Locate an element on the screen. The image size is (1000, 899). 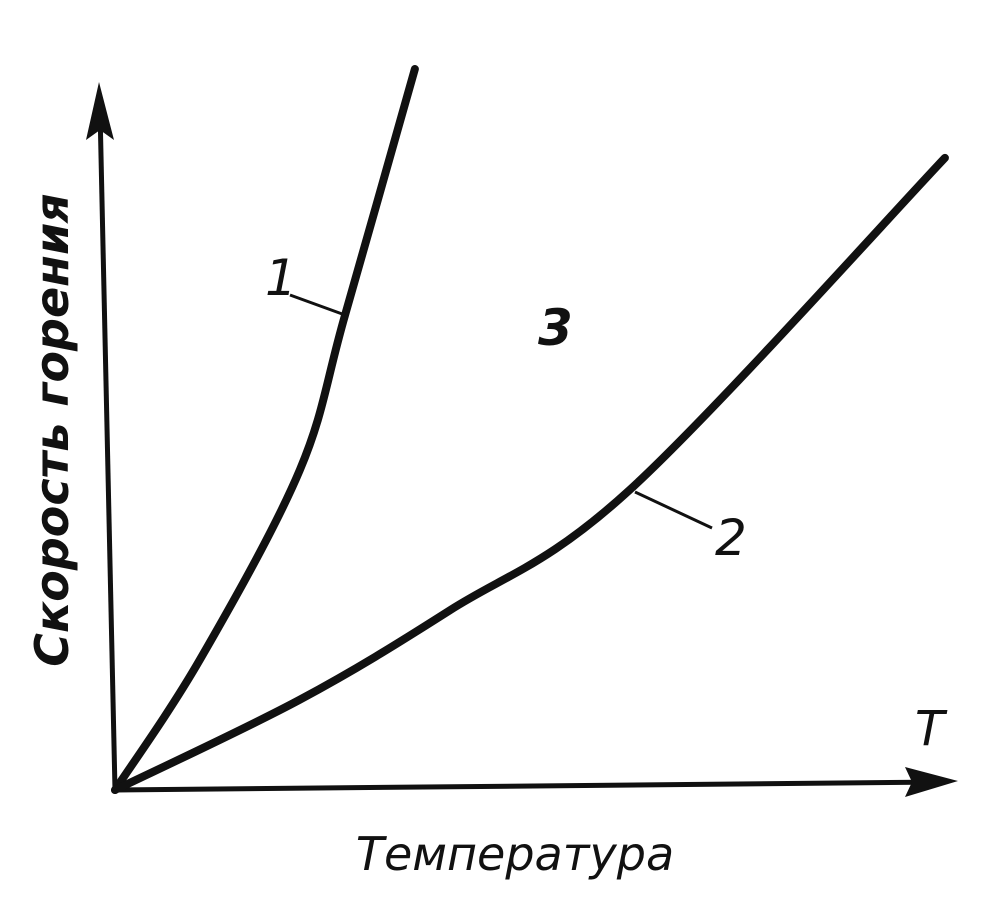
curve-label-1: 1 is located at coordinates (281, 278).